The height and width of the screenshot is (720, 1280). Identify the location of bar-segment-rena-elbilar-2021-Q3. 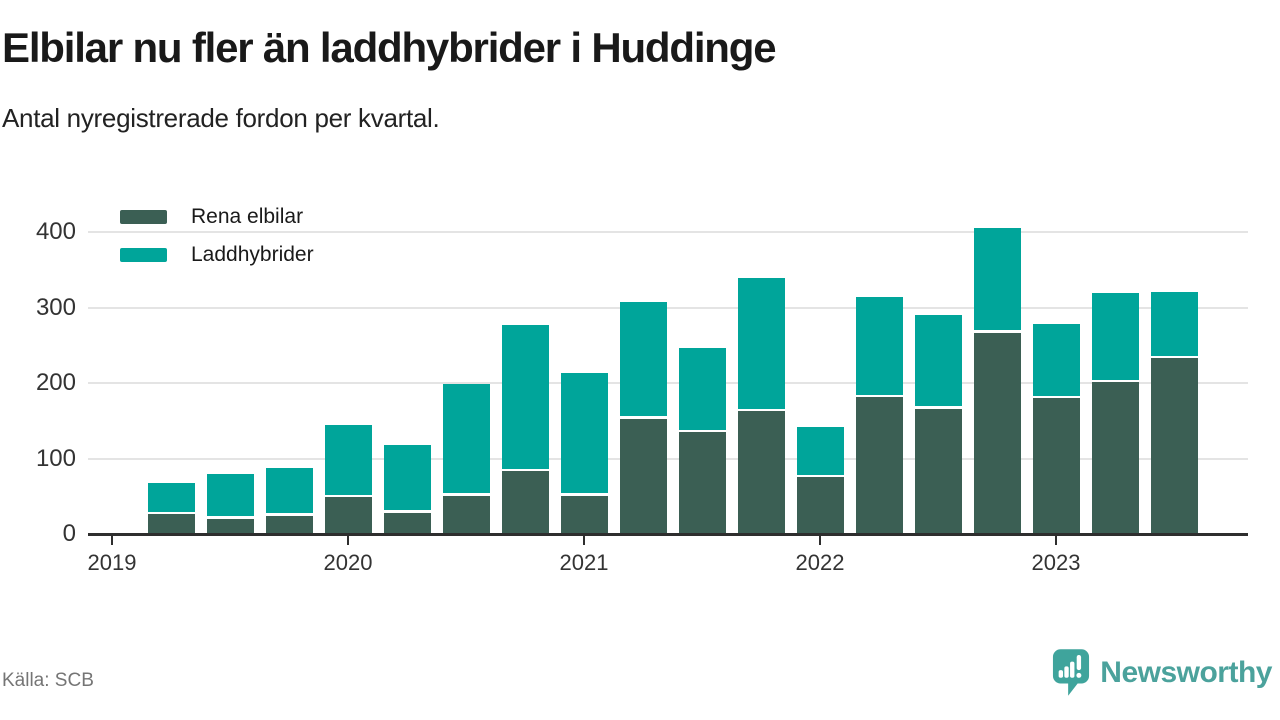
(702, 483).